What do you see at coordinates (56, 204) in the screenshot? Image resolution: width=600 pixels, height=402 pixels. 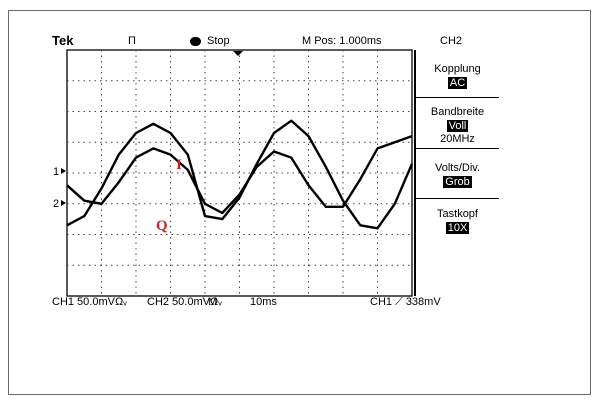 I see `ch2-marker-label: 2` at bounding box center [56, 204].